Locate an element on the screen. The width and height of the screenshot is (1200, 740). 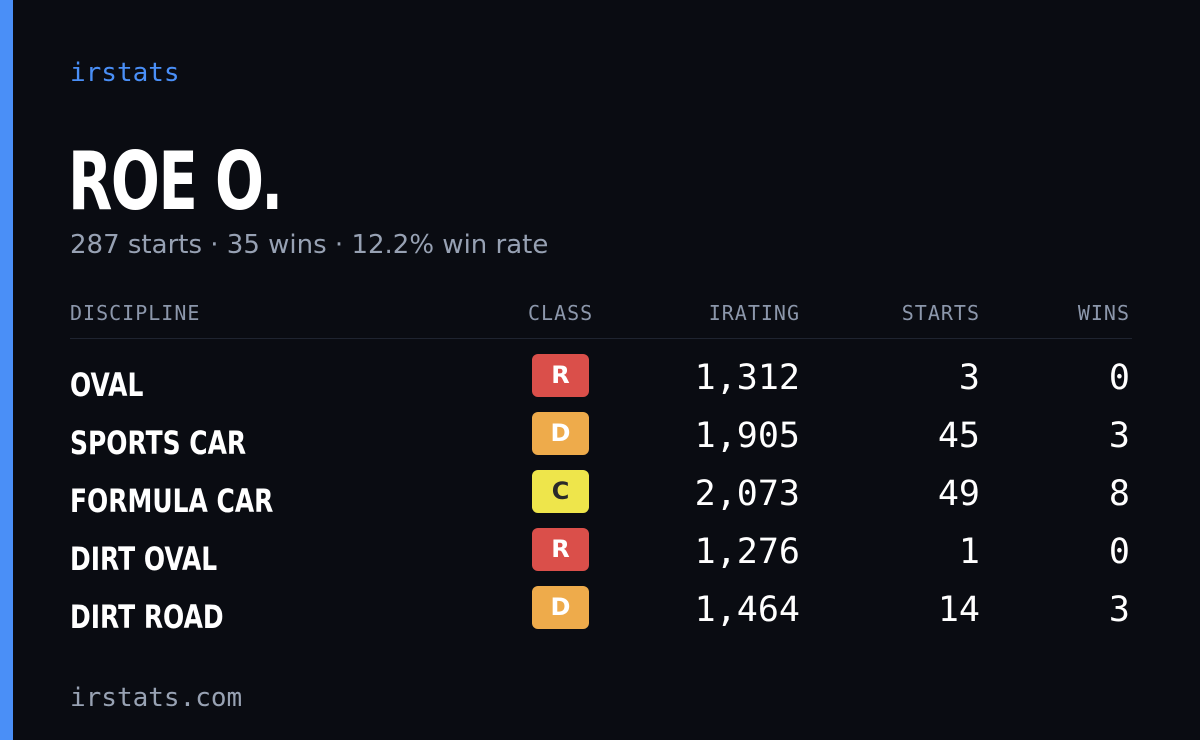
irating-value: 1,312 is located at coordinates (747, 378).